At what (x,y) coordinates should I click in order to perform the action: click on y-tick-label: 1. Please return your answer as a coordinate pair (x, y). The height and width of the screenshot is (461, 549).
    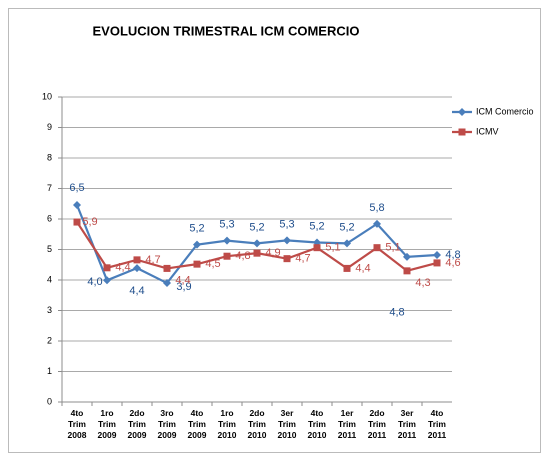
    Looking at the image, I should click on (49, 371).